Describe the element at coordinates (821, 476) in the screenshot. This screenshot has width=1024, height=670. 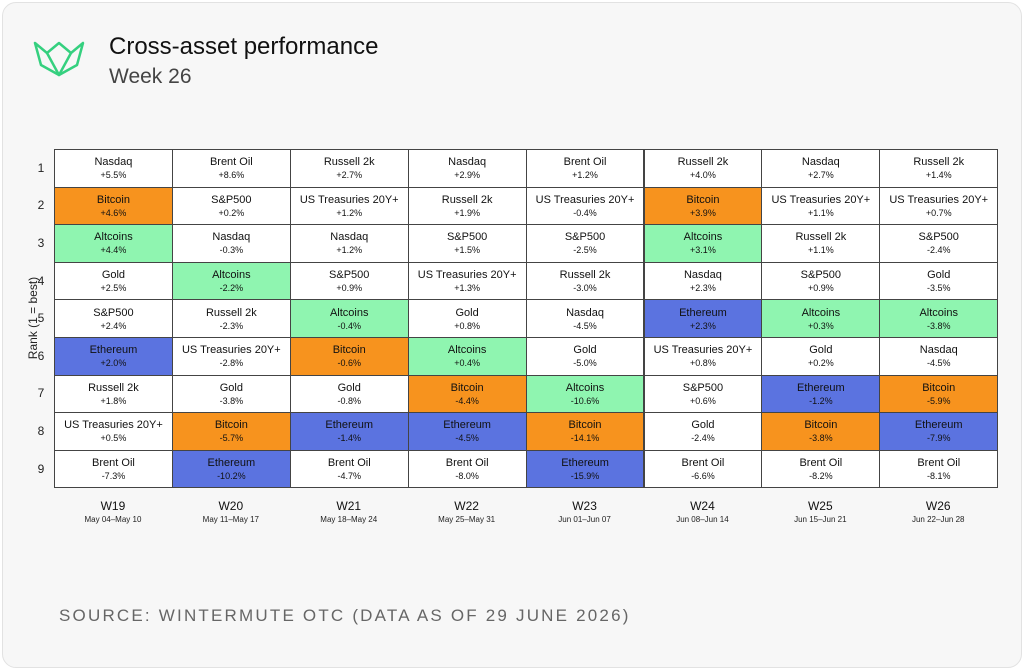
I see `asset-change: -8.2%` at that location.